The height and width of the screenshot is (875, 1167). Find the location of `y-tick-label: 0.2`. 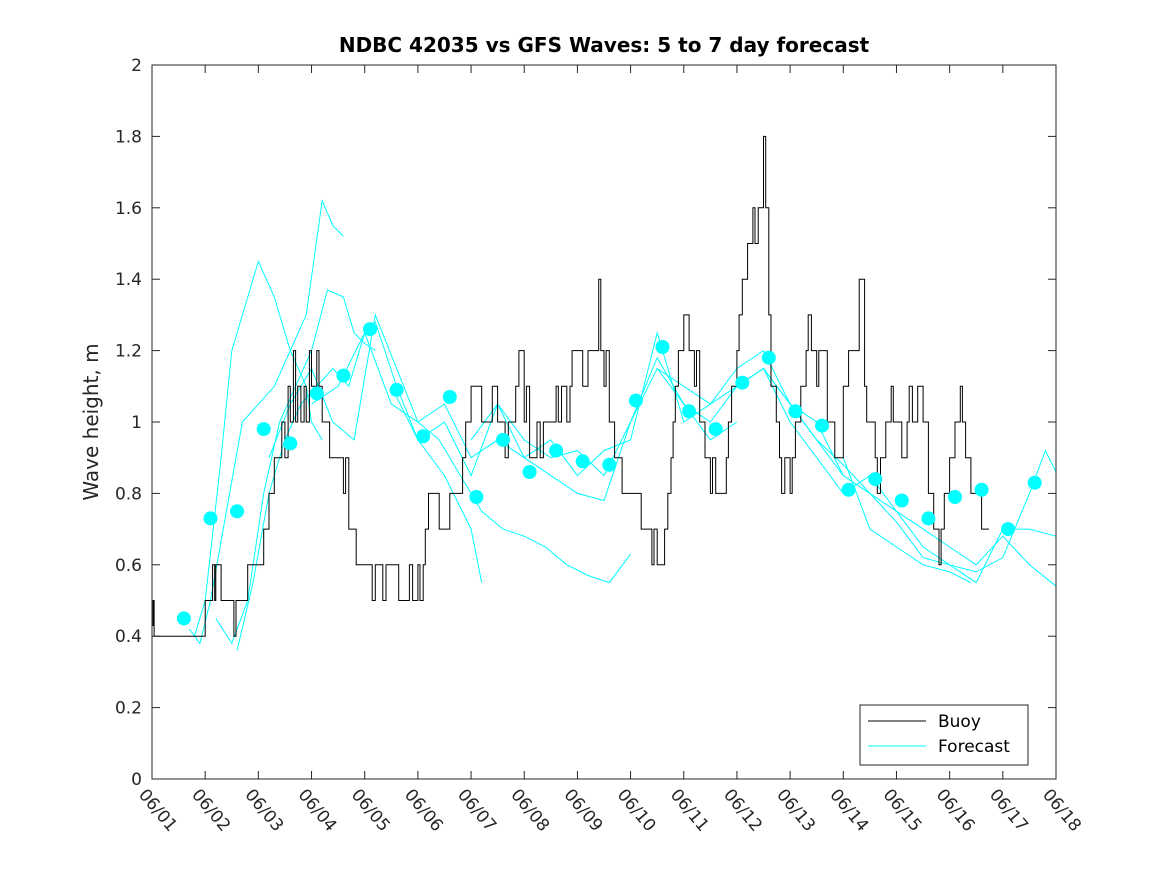

y-tick-label: 0.2 is located at coordinates (128, 709).